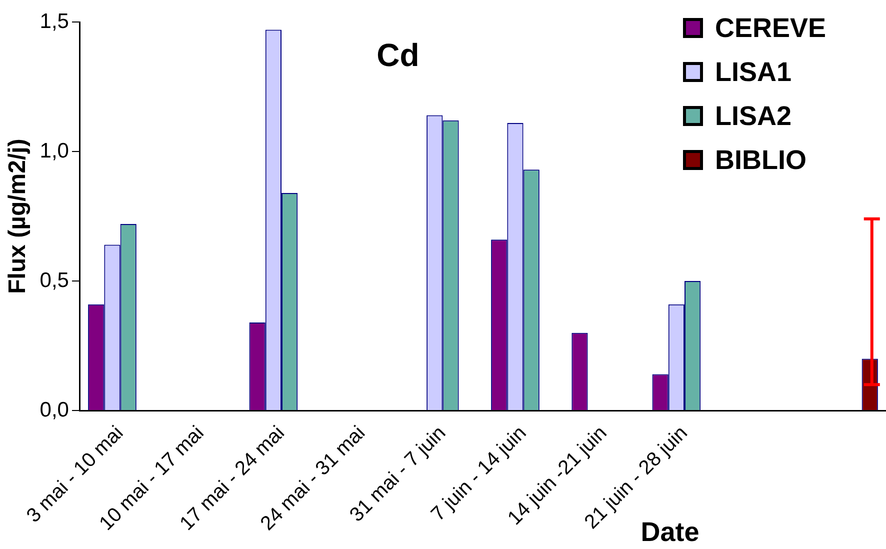  I want to click on text: Cd, so click(398, 55).